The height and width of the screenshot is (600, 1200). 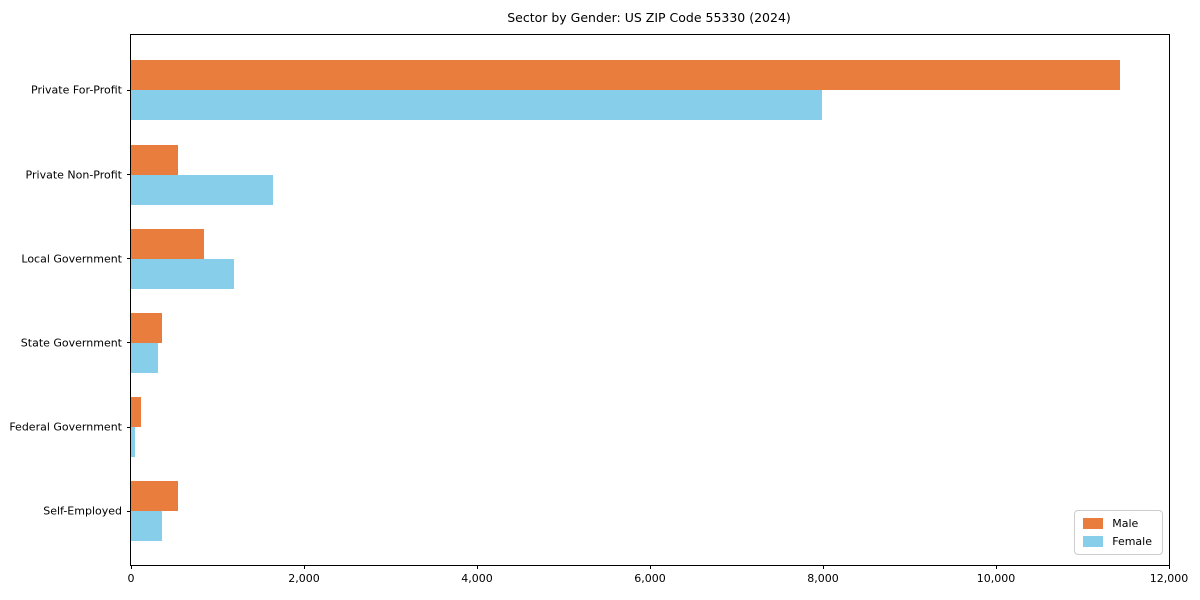 I want to click on bar-female-private-for-profit, so click(x=477, y=105).